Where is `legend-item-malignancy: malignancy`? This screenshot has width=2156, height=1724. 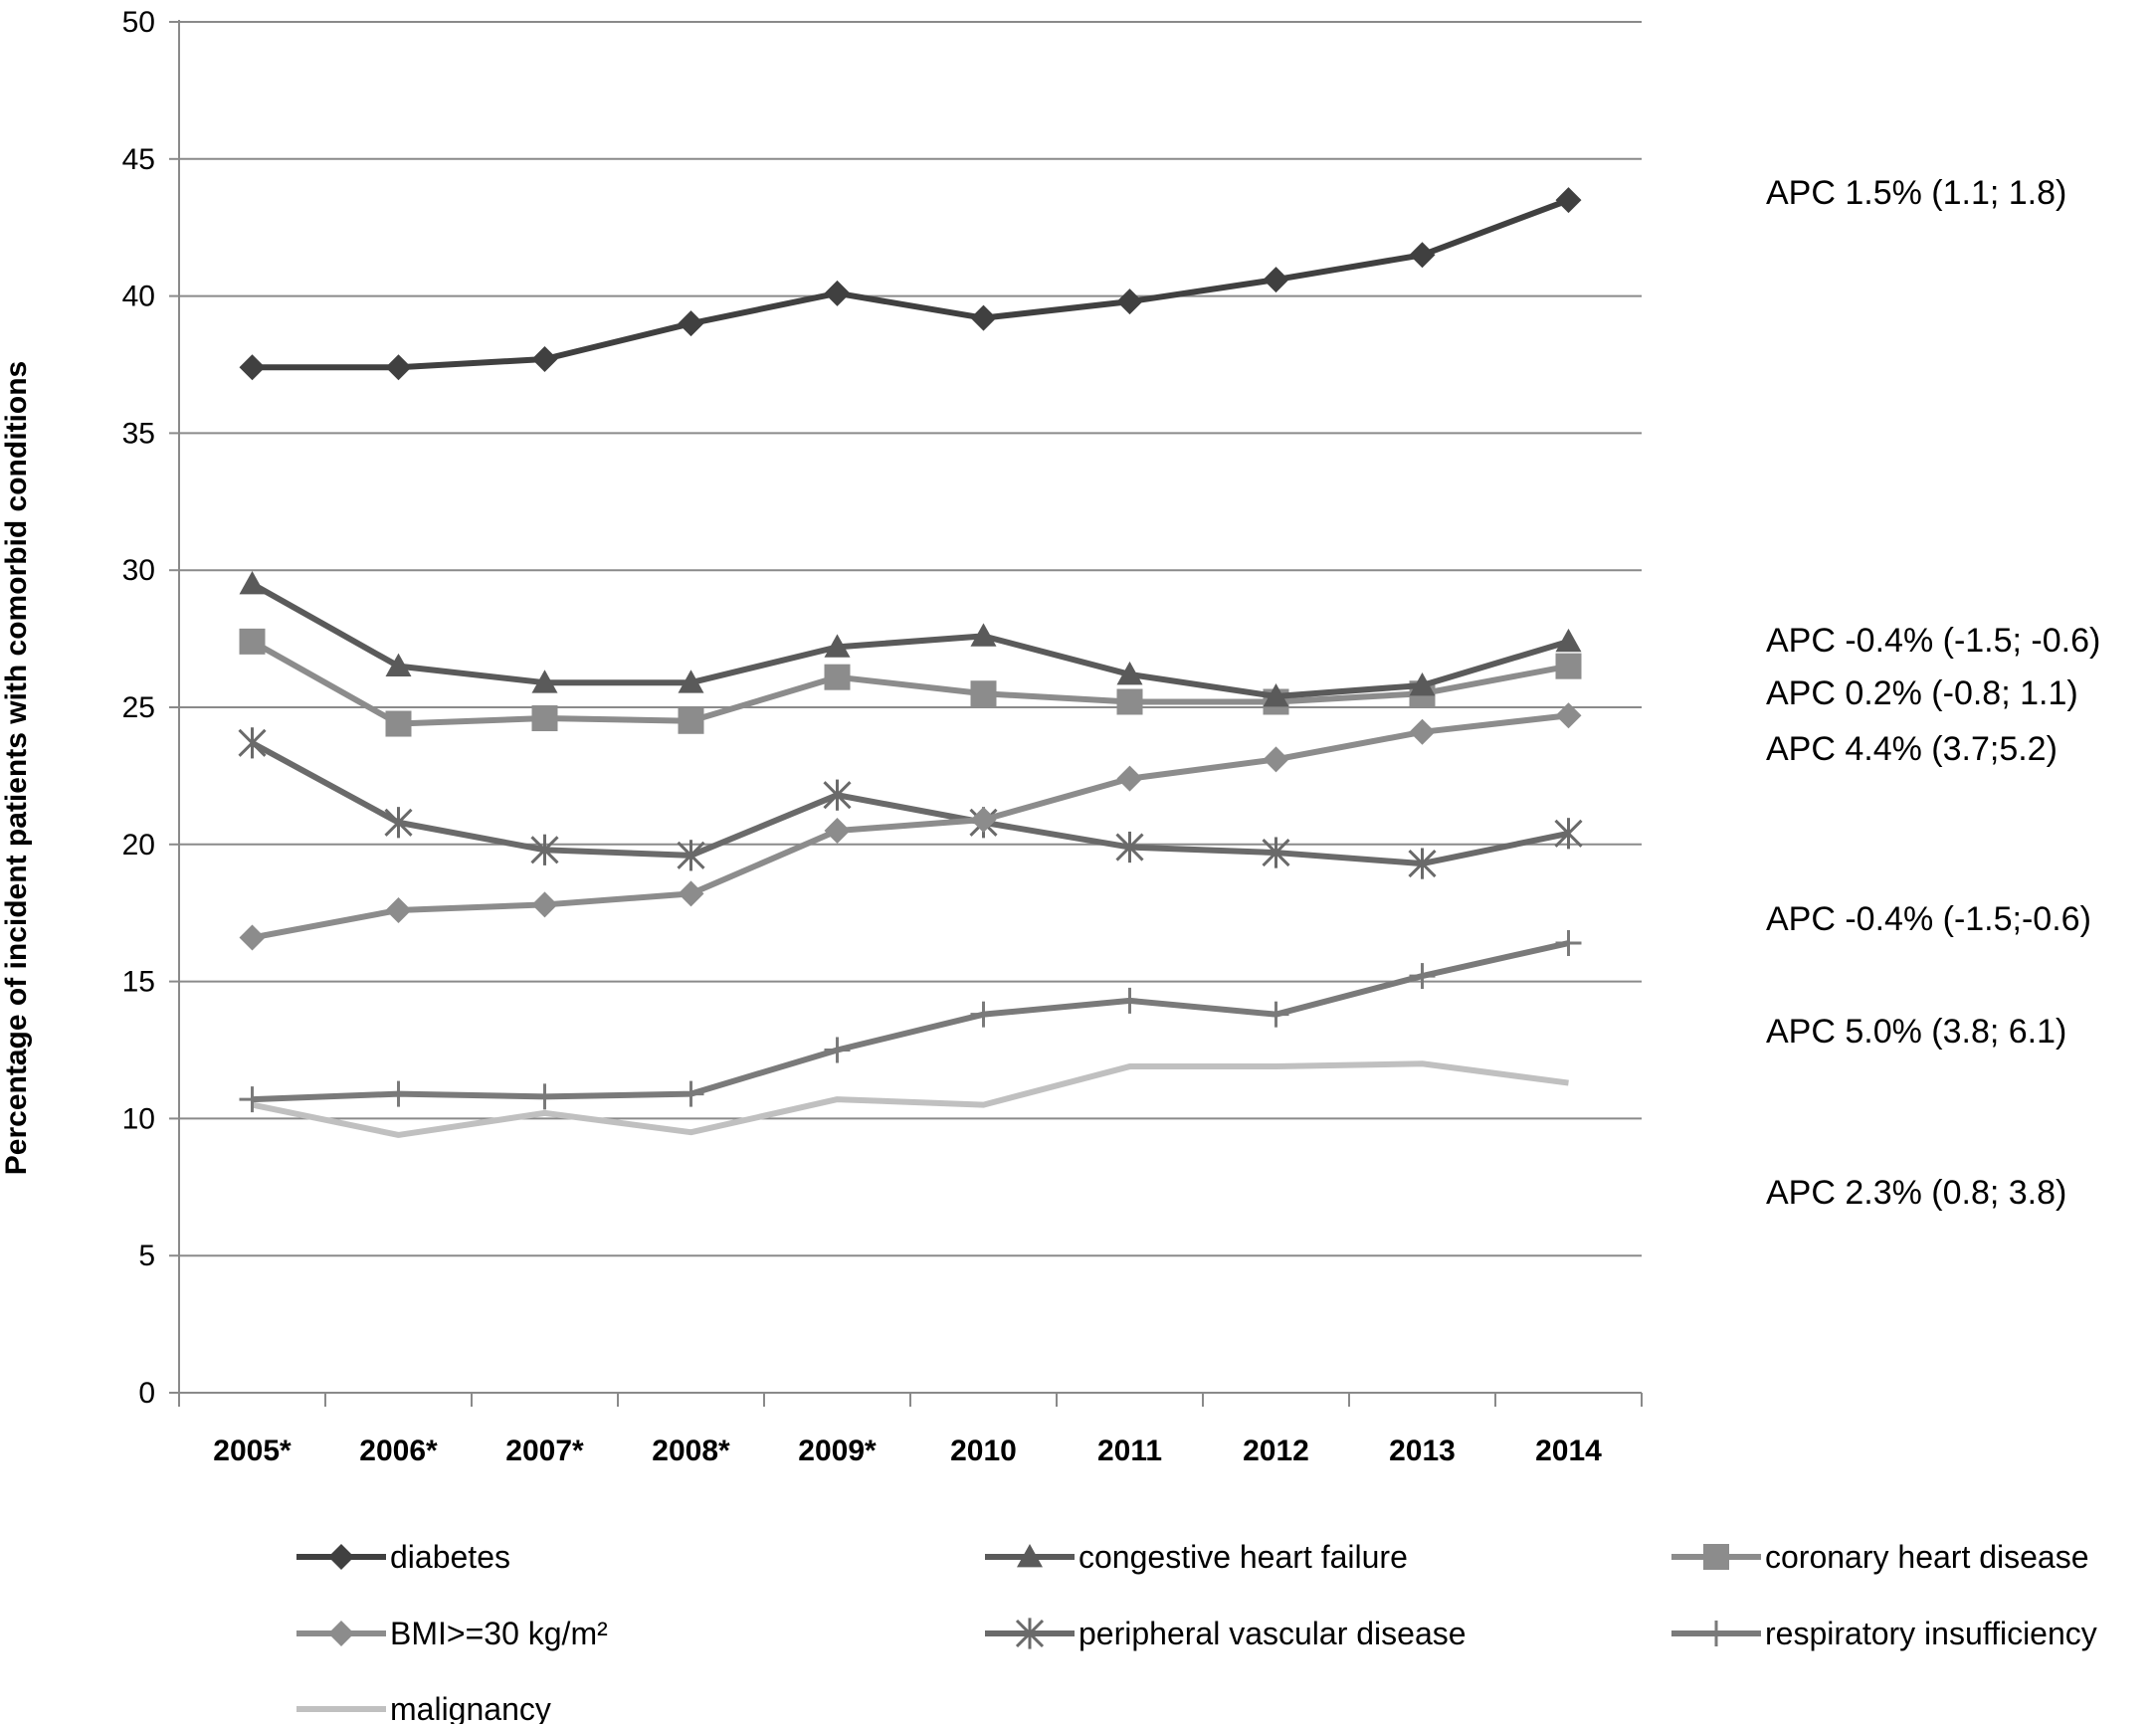 legend-item-malignancy: malignancy is located at coordinates (423, 1708).